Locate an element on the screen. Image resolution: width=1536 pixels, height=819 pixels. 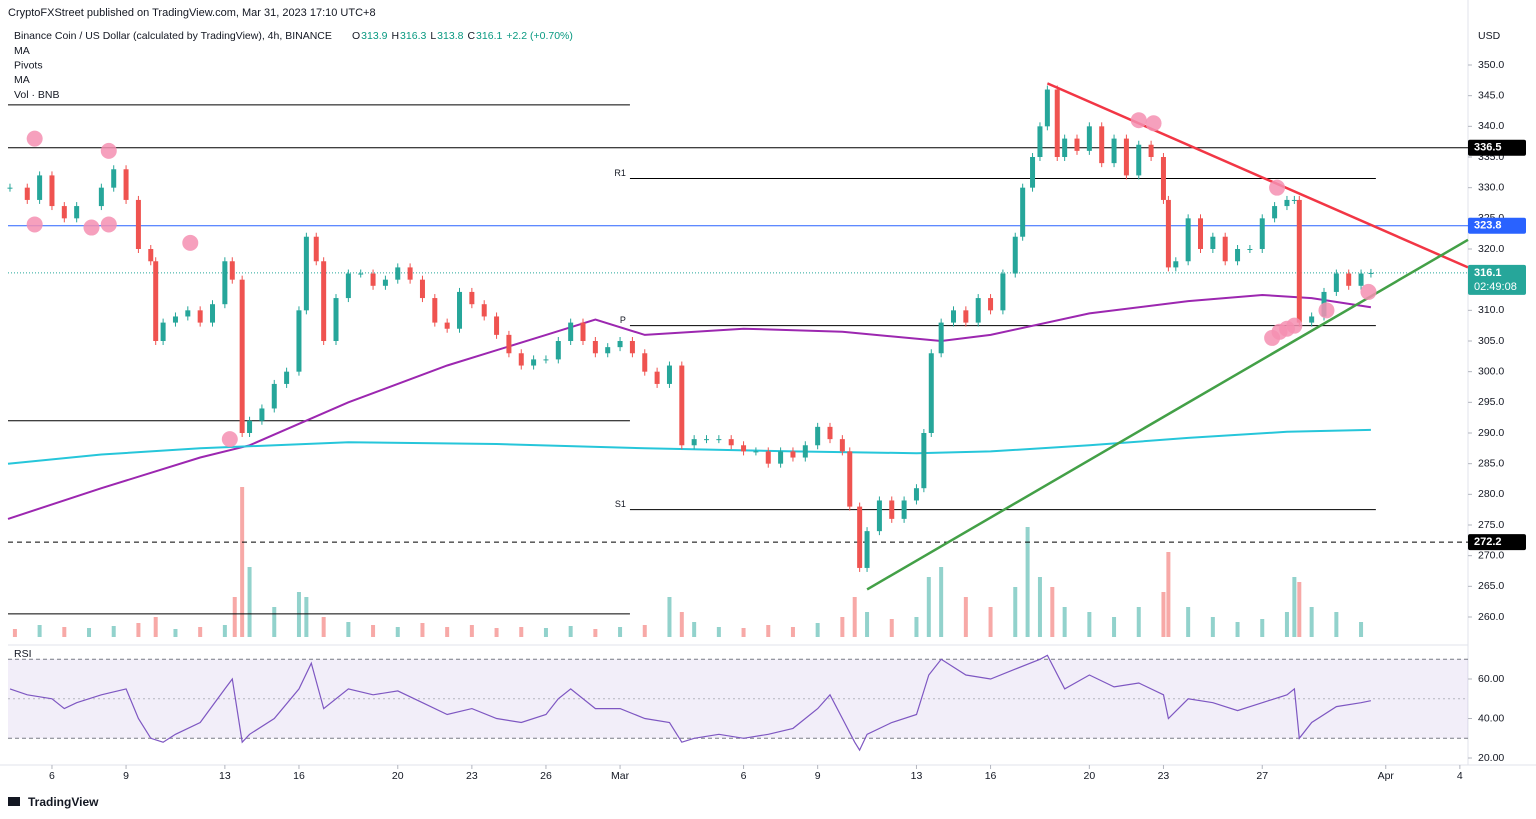
pivot-label: R1 is located at coordinates (620, 173).